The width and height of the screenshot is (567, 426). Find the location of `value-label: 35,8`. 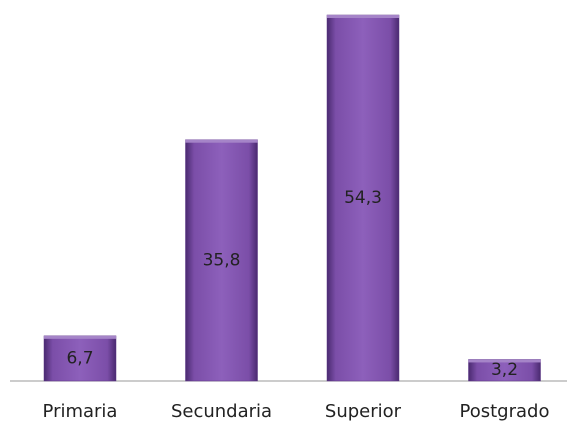

value-label: 35,8 is located at coordinates (222, 260).